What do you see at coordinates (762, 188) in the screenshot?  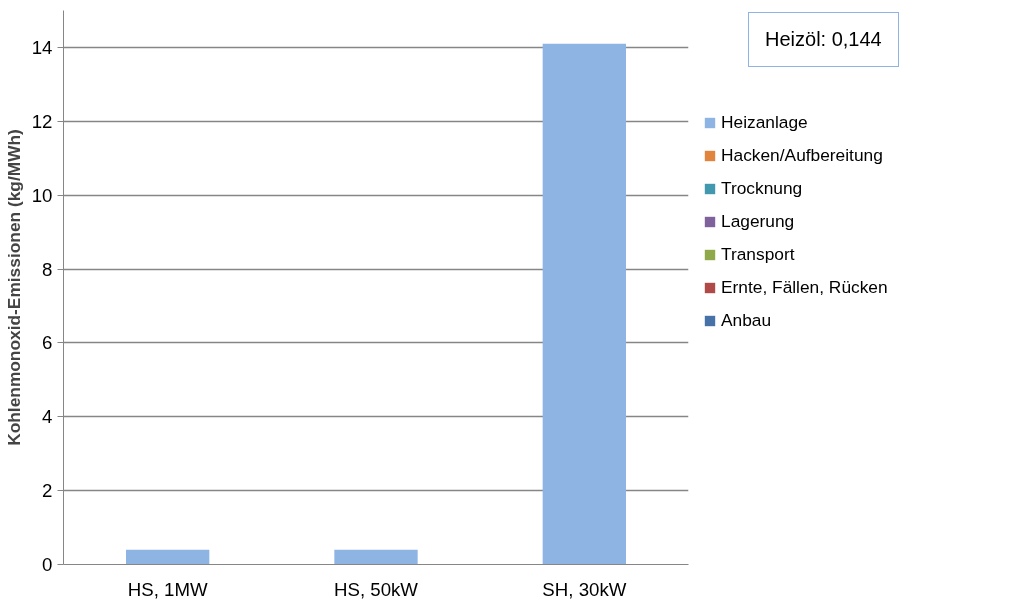 I see `legend-label: Trocknung` at bounding box center [762, 188].